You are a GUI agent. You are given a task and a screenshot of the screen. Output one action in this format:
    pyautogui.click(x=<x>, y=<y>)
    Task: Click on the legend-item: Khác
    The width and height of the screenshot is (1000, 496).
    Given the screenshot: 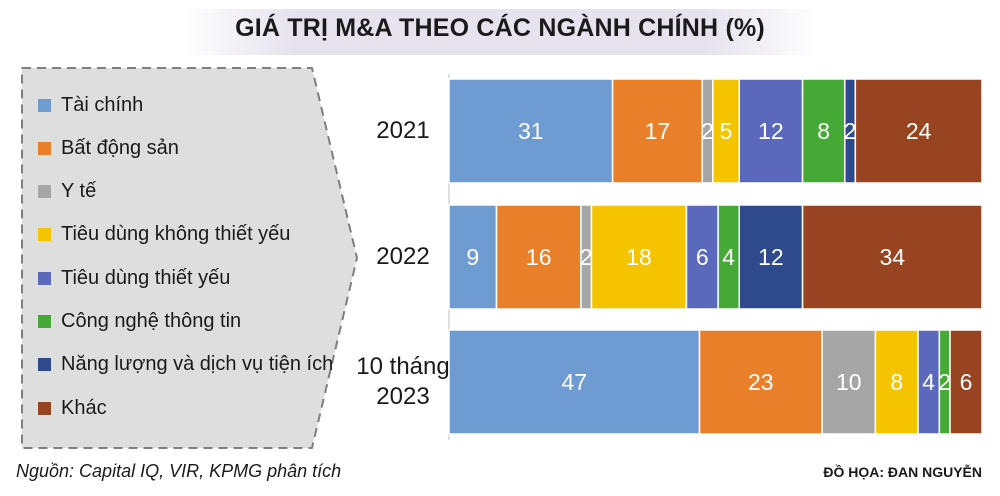 What is the action you would take?
    pyautogui.click(x=72, y=408)
    